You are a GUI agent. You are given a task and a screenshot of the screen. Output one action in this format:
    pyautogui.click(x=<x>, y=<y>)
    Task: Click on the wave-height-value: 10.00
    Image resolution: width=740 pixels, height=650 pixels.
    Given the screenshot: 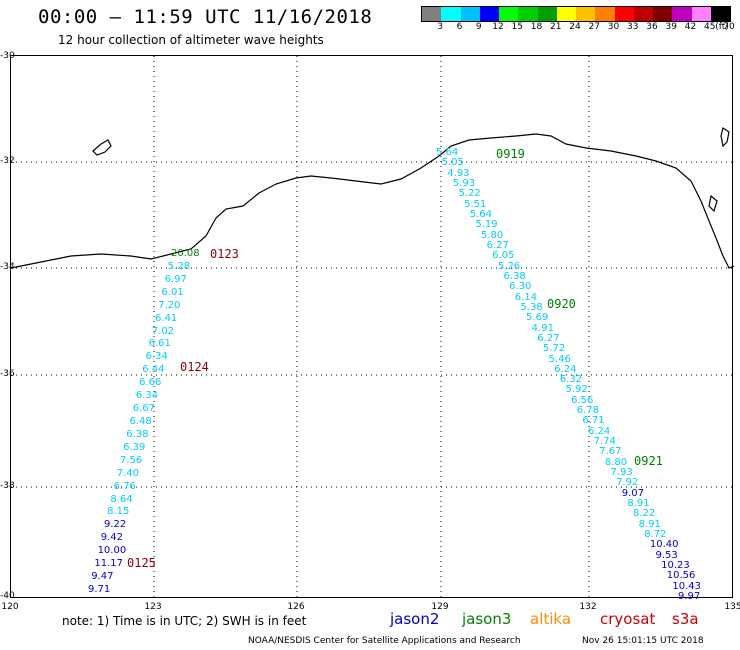 What is the action you would take?
    pyautogui.click(x=112, y=551)
    